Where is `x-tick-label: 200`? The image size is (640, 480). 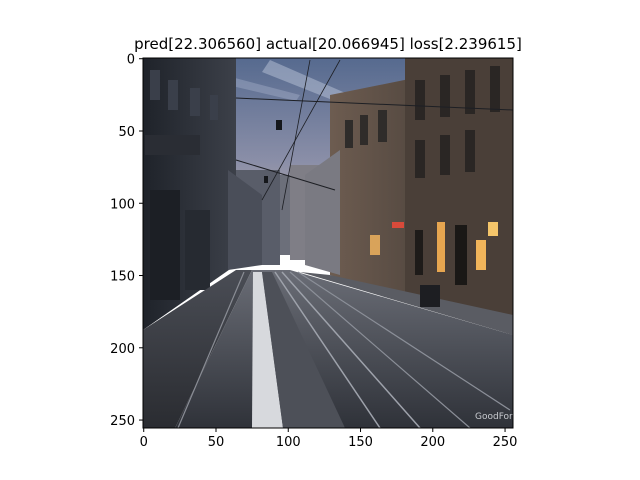
x-tick-label: 200 is located at coordinates (432, 442).